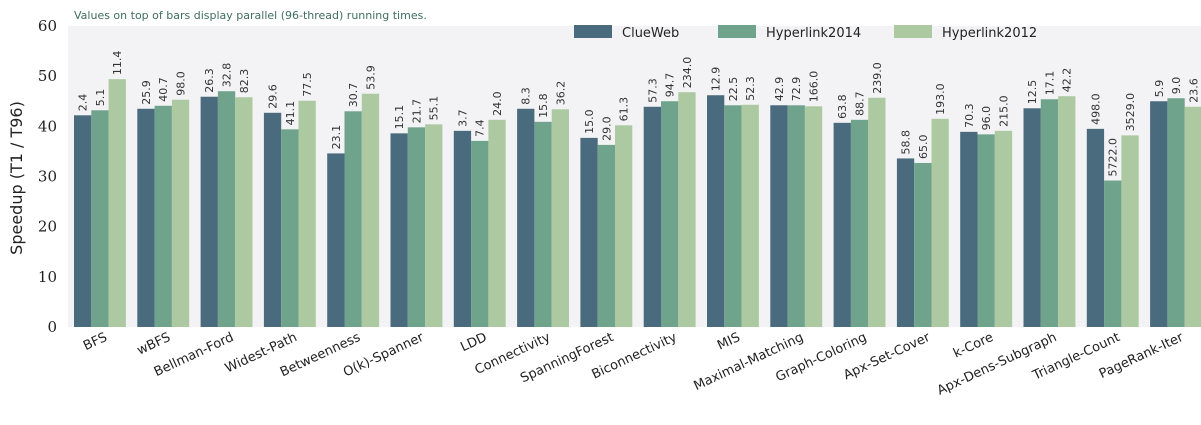 The width and height of the screenshot is (1201, 425). What do you see at coordinates (1095, 109) in the screenshot?
I see `data-label: 498.0` at bounding box center [1095, 109].